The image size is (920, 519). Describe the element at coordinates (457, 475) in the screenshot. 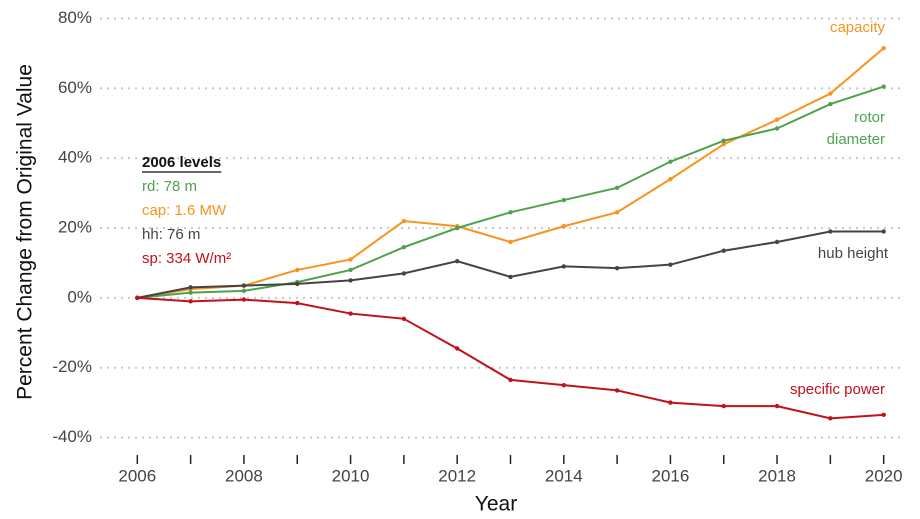

I see `x-tick-label: 2012` at that location.